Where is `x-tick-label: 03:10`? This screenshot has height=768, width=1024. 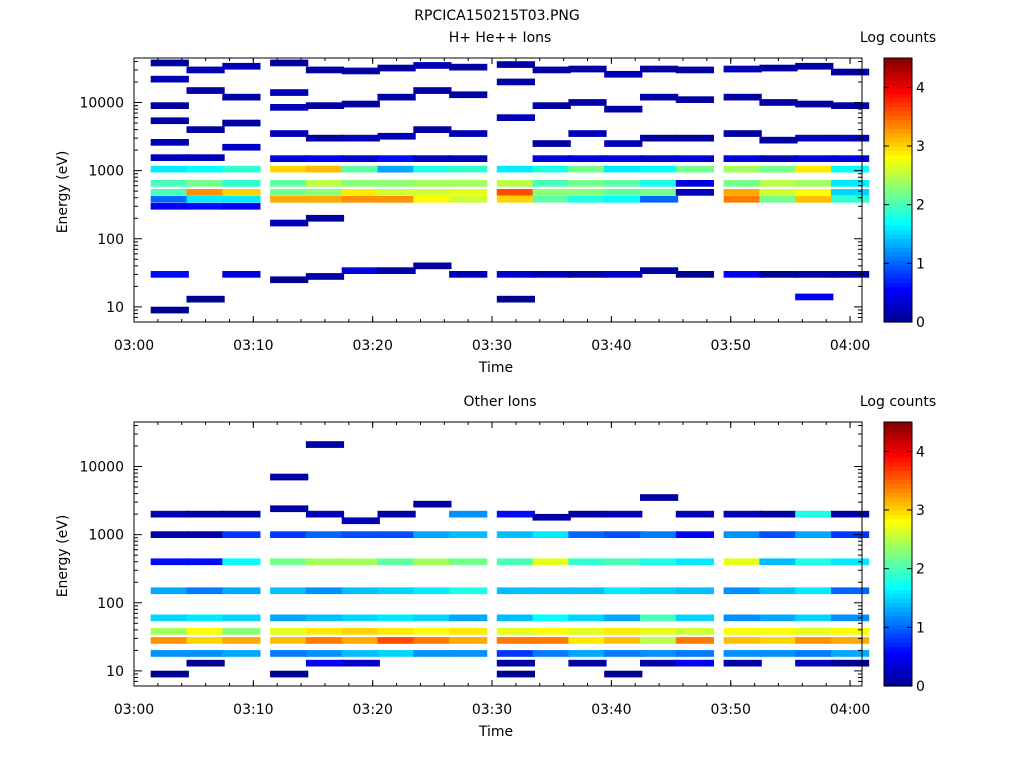 x-tick-label: 03:10 is located at coordinates (253, 710).